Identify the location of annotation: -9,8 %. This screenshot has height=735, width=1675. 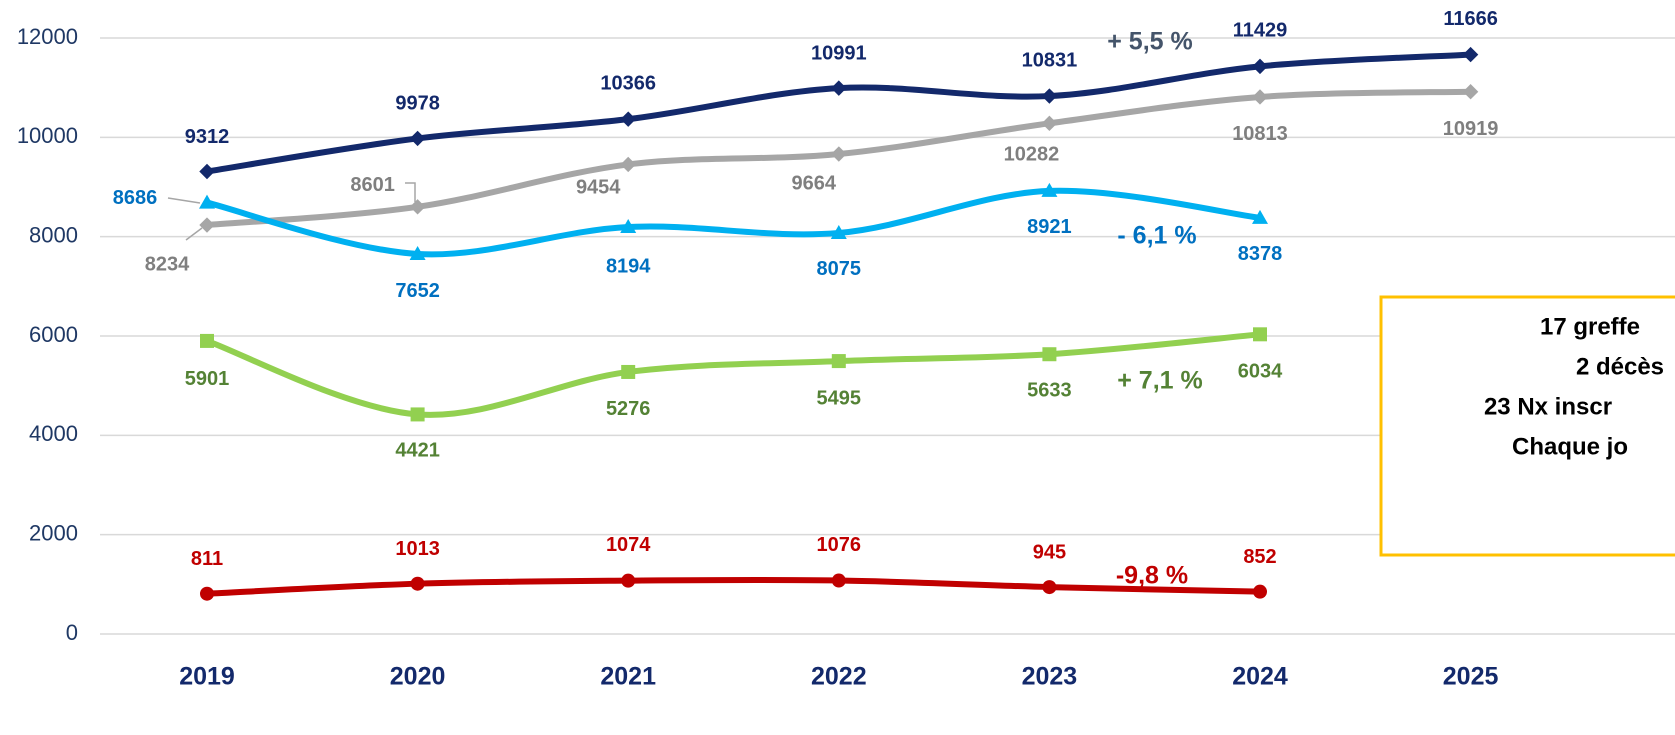
(1152, 576).